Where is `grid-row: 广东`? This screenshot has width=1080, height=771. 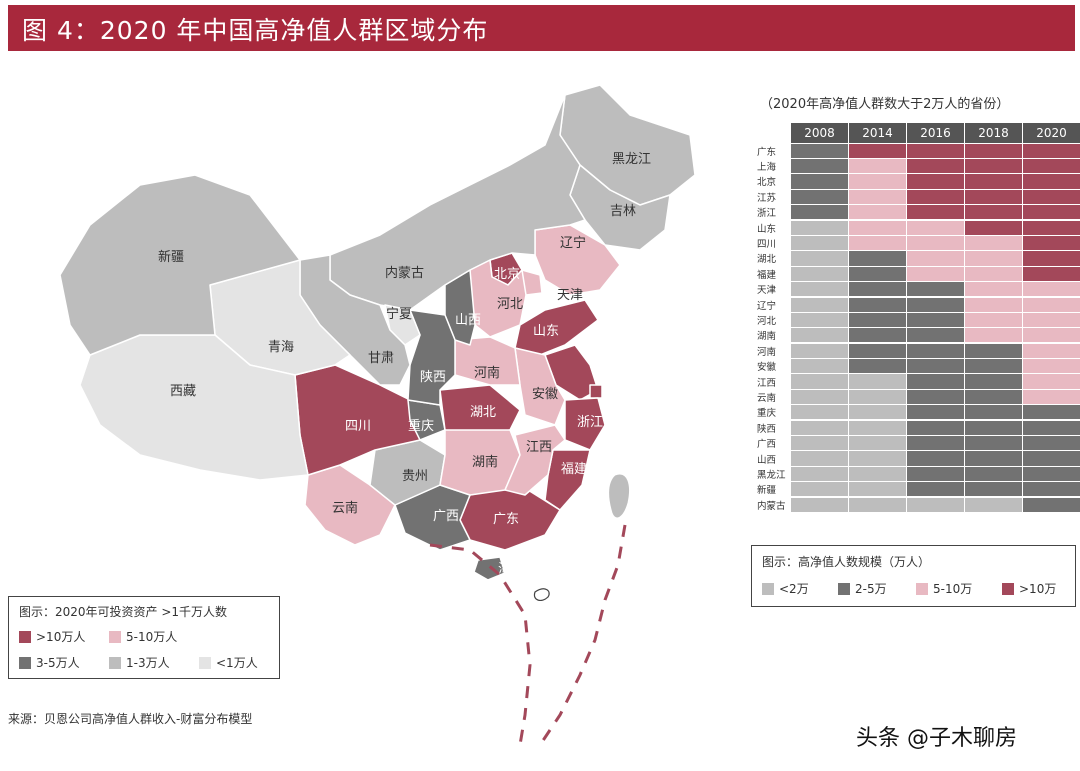
grid-row: 广东 is located at coordinates (918, 150).